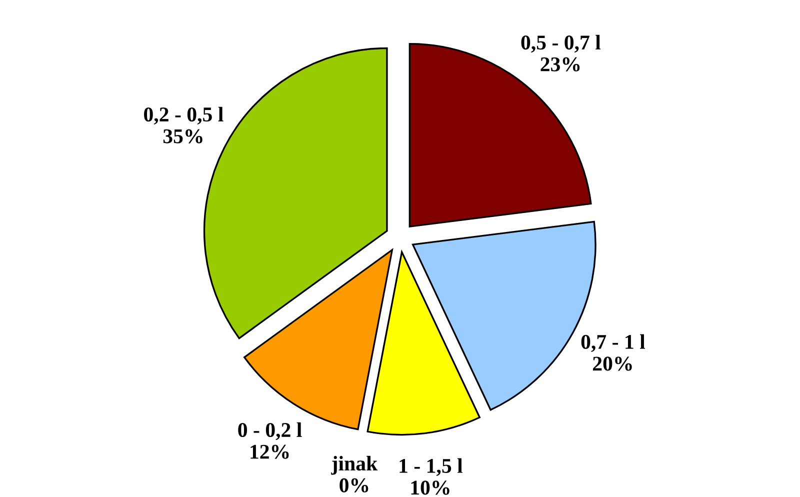 The width and height of the screenshot is (800, 497). Describe the element at coordinates (612, 363) in the screenshot. I see `data-label: 20%` at that location.